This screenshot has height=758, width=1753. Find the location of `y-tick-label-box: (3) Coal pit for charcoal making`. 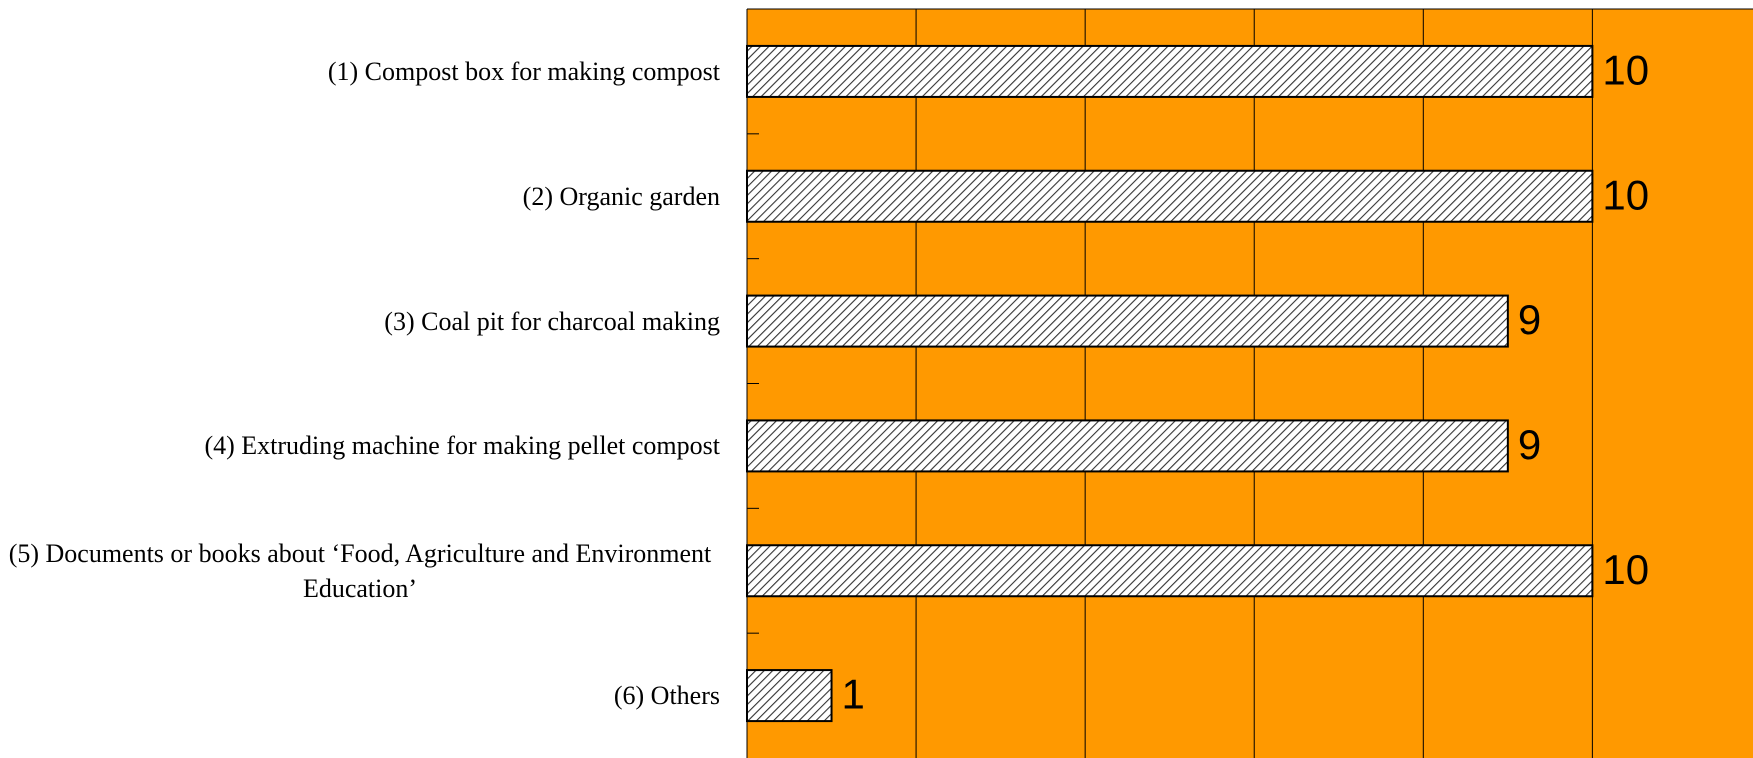

y-tick-label-box: (3) Coal pit for charcoal making is located at coordinates (360, 321).